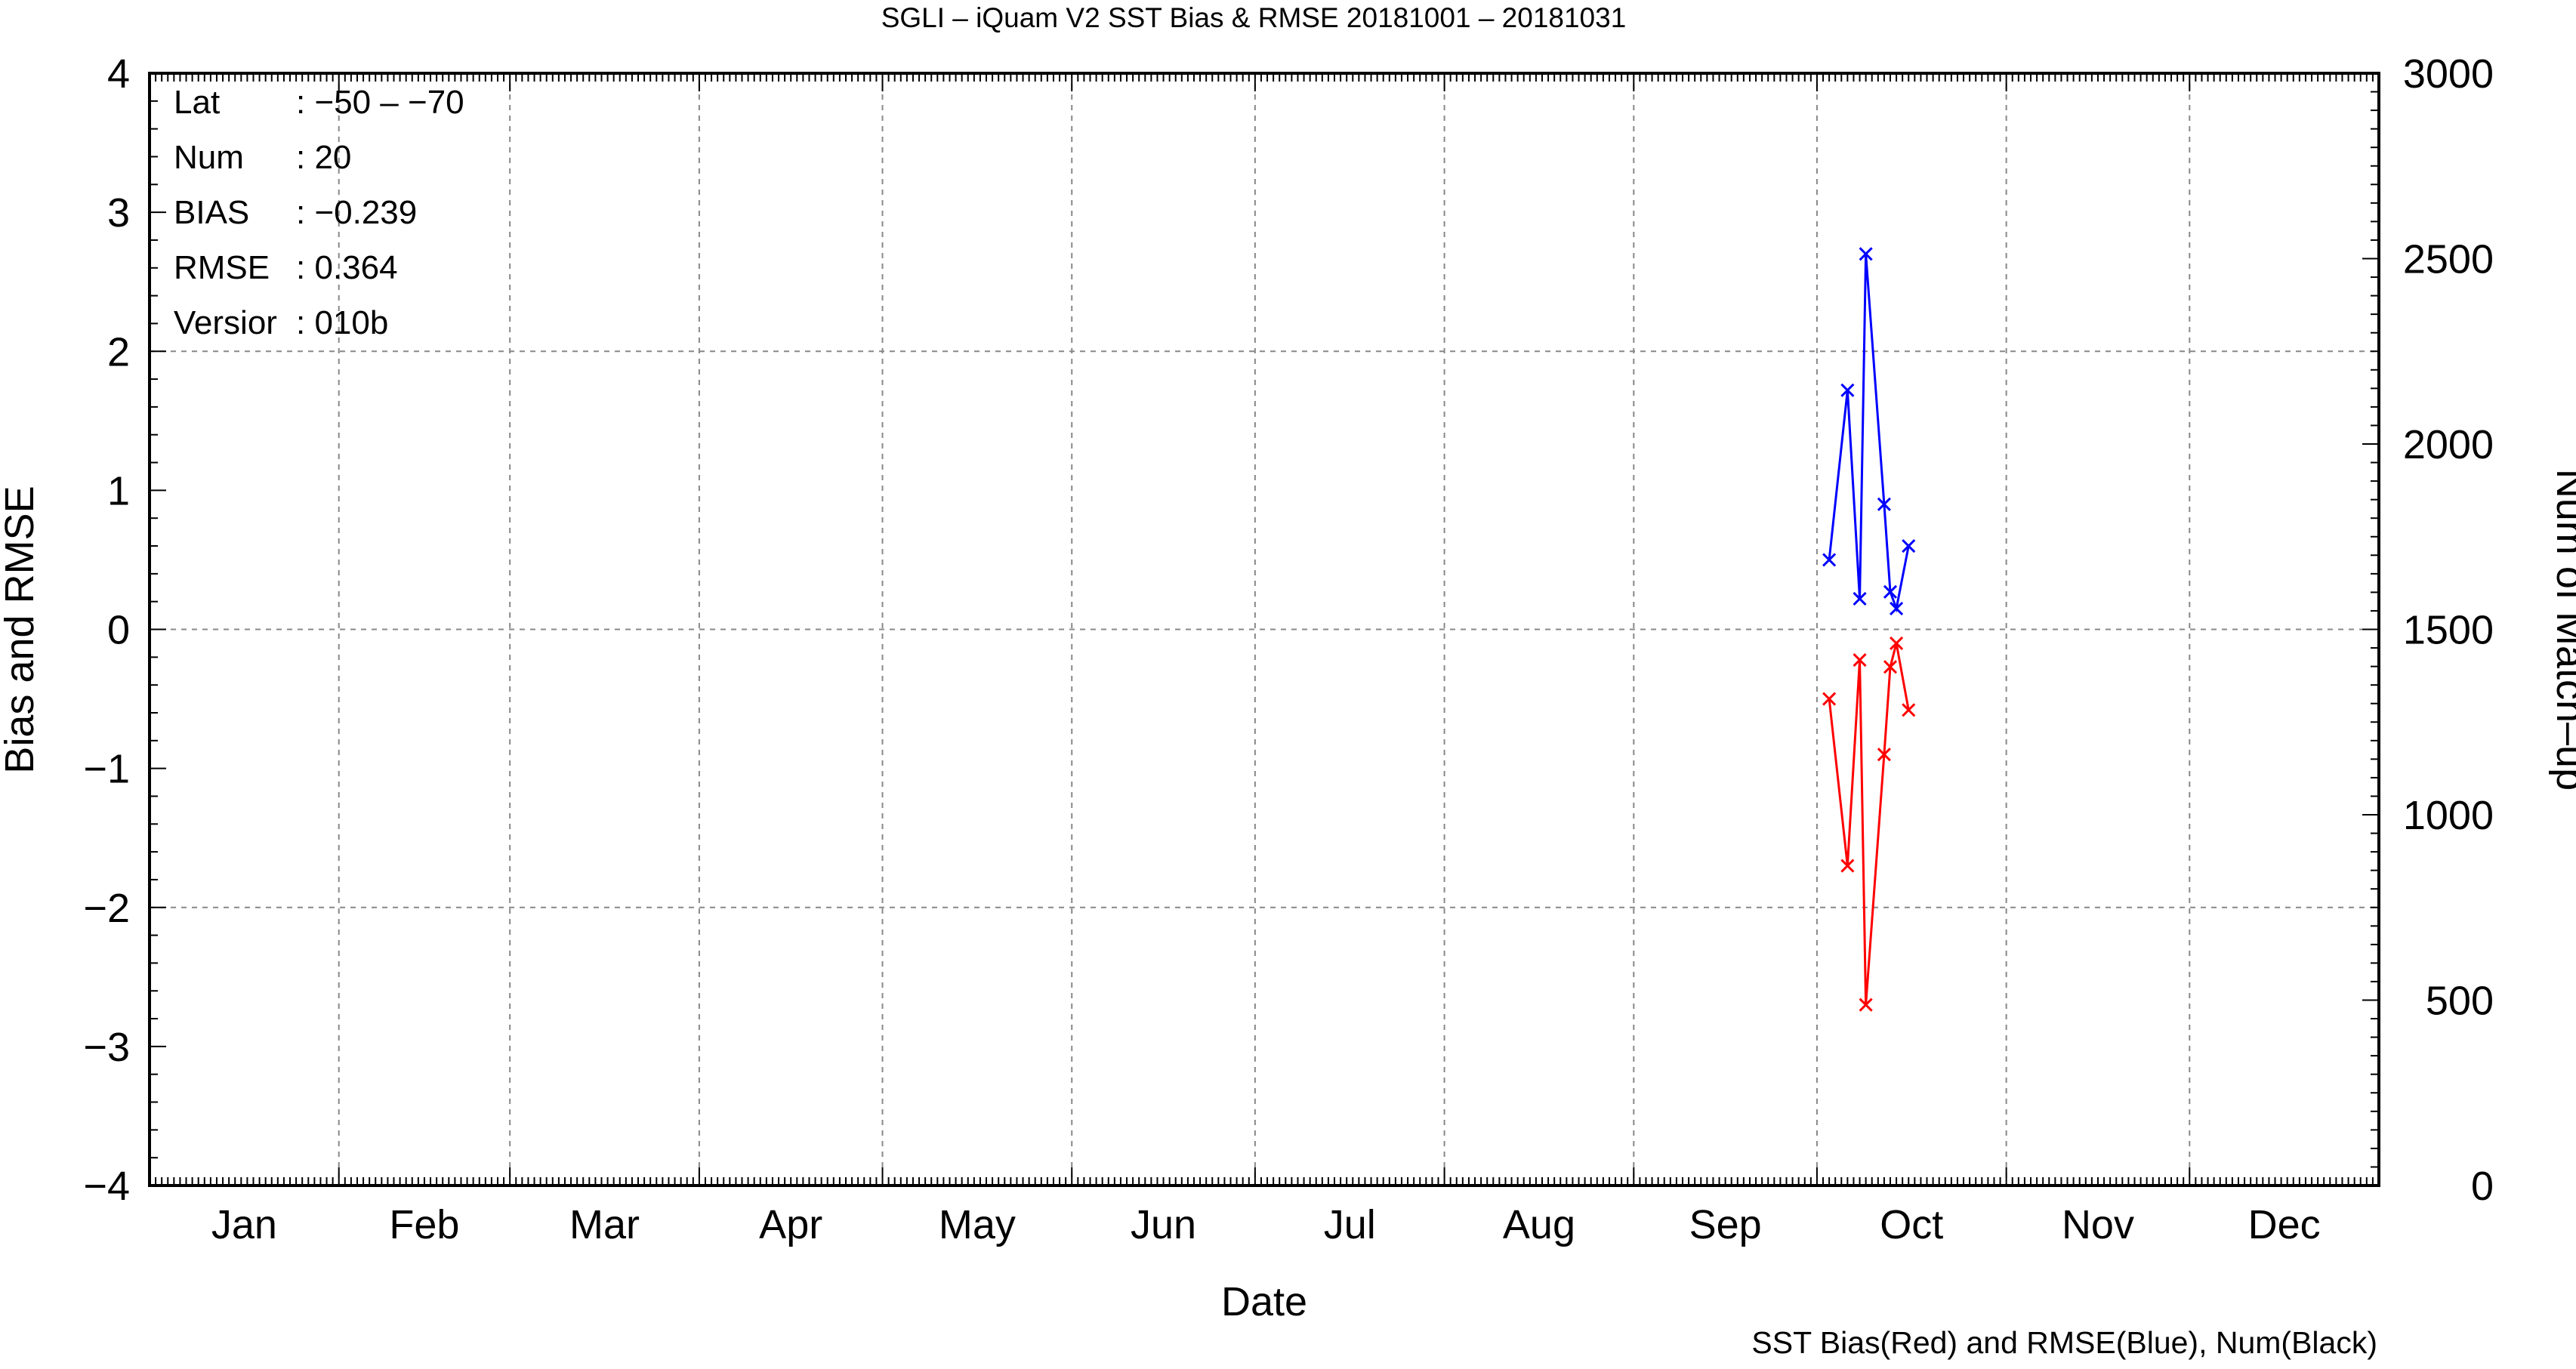  I want to click on y-tick-label: −3, so click(106, 1047).